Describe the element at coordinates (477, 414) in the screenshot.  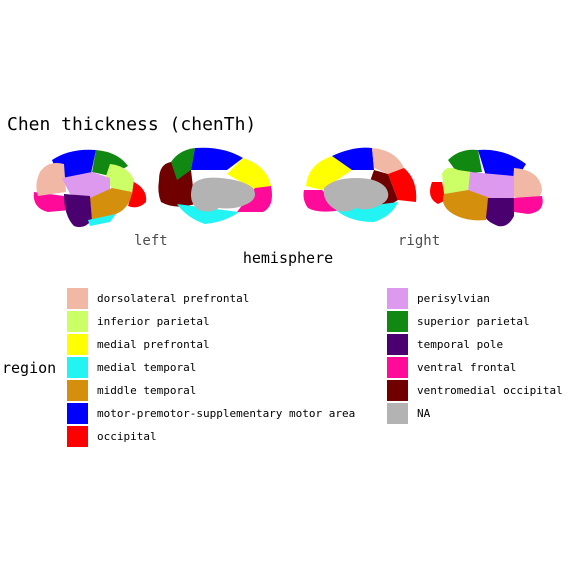
I see `legend-item: NA` at that location.